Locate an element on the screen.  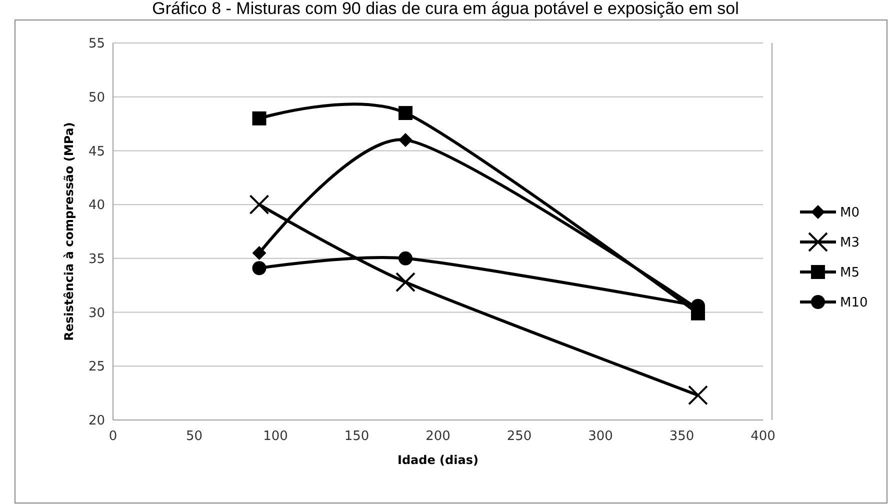
x-tick-label: 50 is located at coordinates (194, 436).